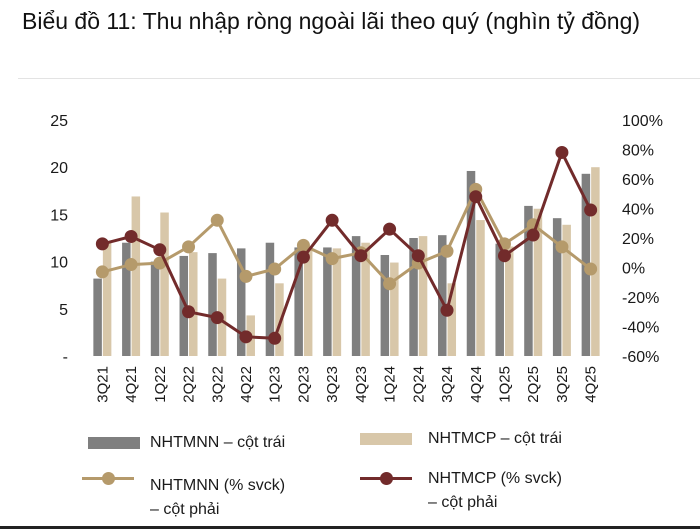 The image size is (700, 529). Describe the element at coordinates (218, 442) in the screenshot. I see `legend-label-nhtmnn-bar: NHTMNN – cột trái` at that location.